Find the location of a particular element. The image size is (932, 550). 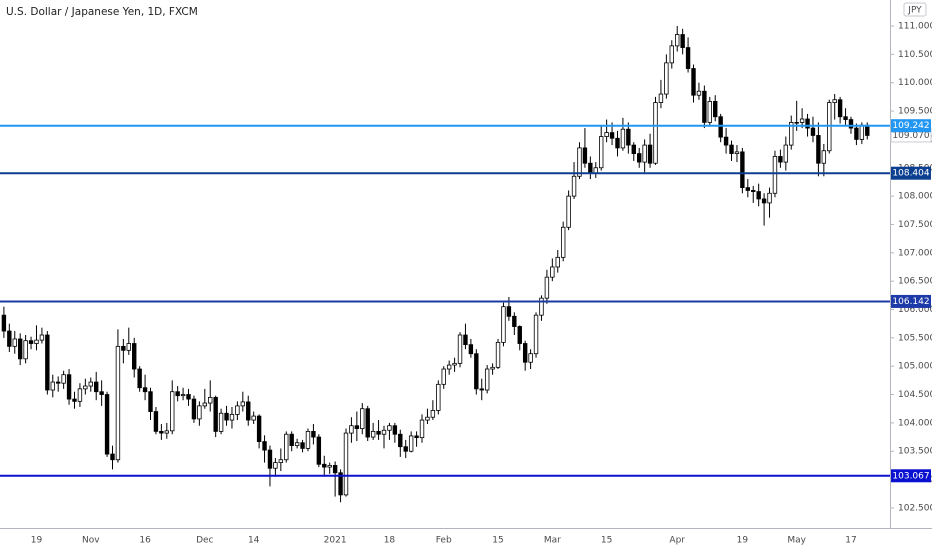

x-tick-label: May is located at coordinates (796, 541).